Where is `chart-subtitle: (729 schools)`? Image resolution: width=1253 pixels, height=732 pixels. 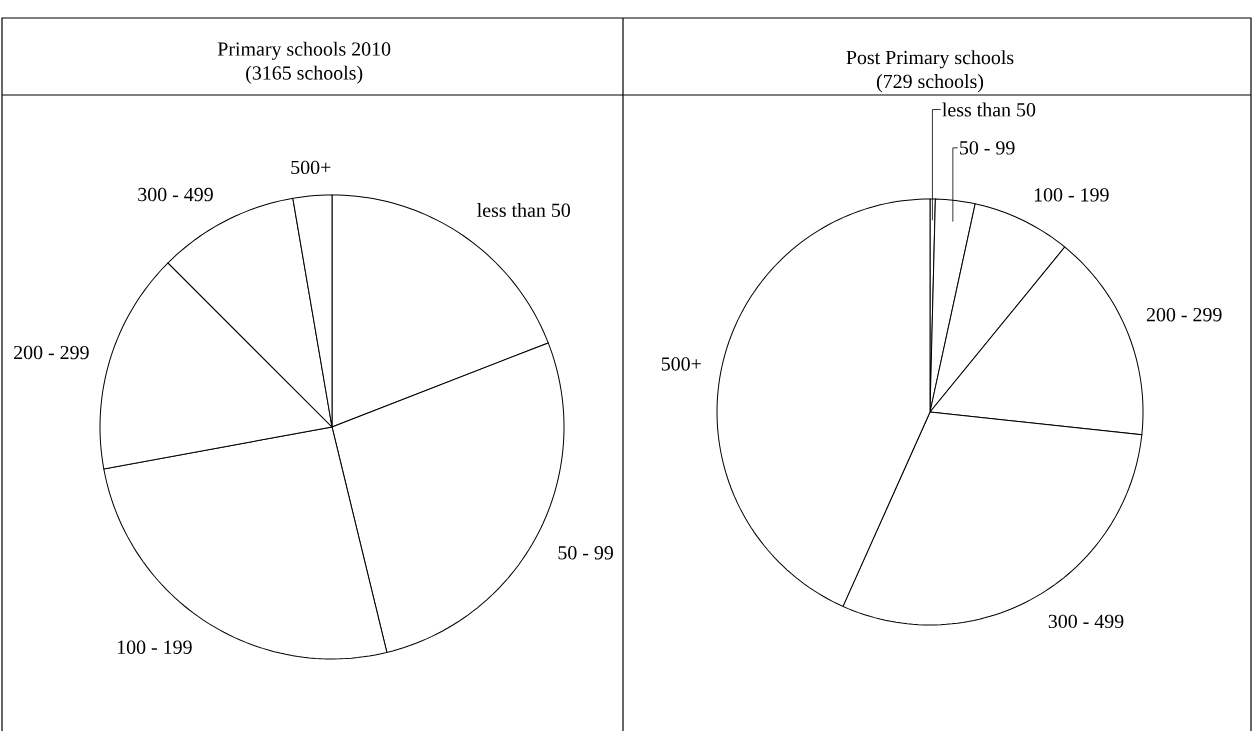
chart-subtitle: (729 schools) is located at coordinates (930, 83).